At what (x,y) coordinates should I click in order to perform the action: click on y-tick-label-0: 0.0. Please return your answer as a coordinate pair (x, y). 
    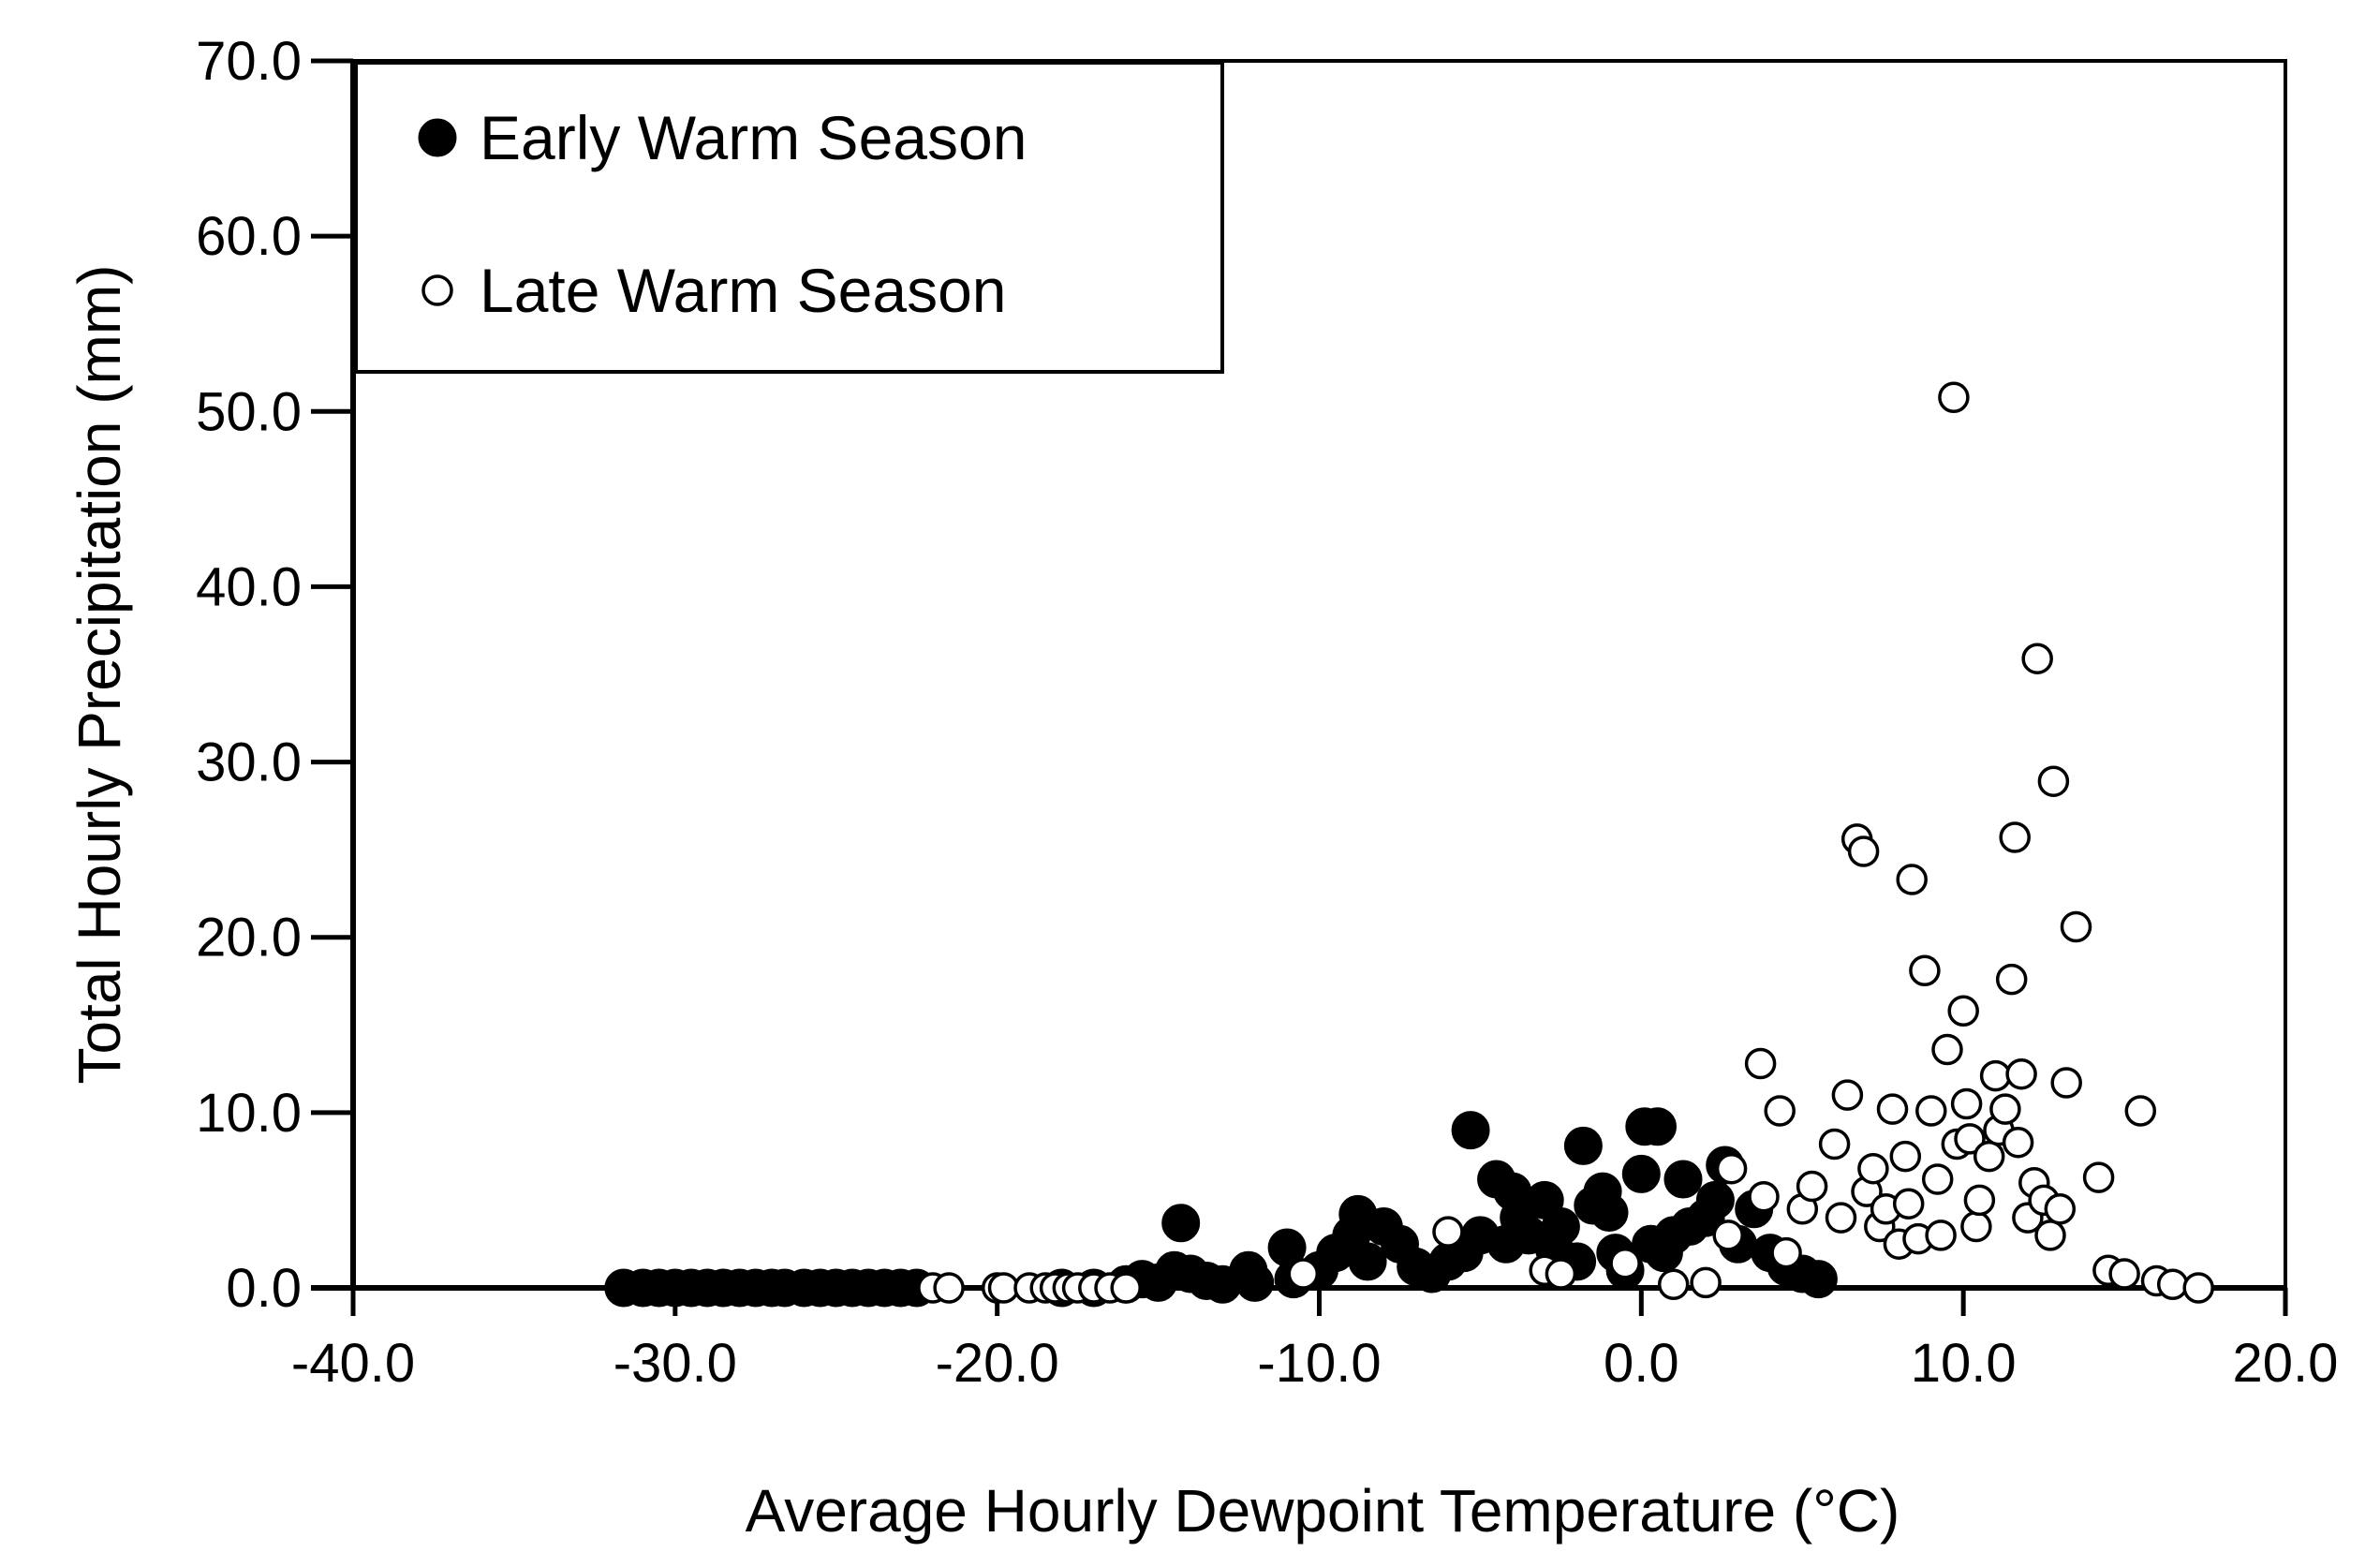
    Looking at the image, I should click on (264, 1288).